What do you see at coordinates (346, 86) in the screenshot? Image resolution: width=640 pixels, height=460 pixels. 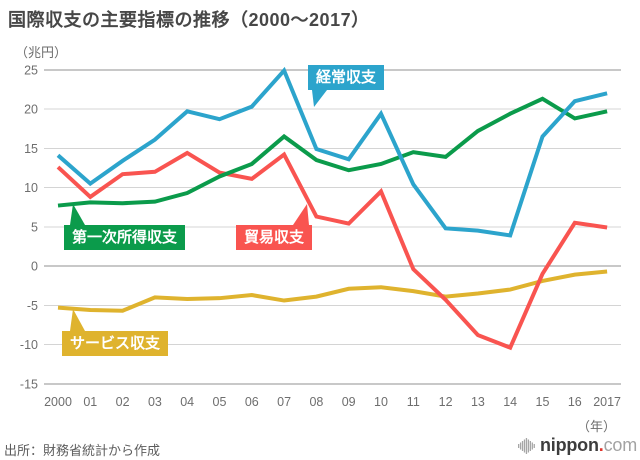 I see `legend-callout-current-account: 経常収支` at bounding box center [346, 86].